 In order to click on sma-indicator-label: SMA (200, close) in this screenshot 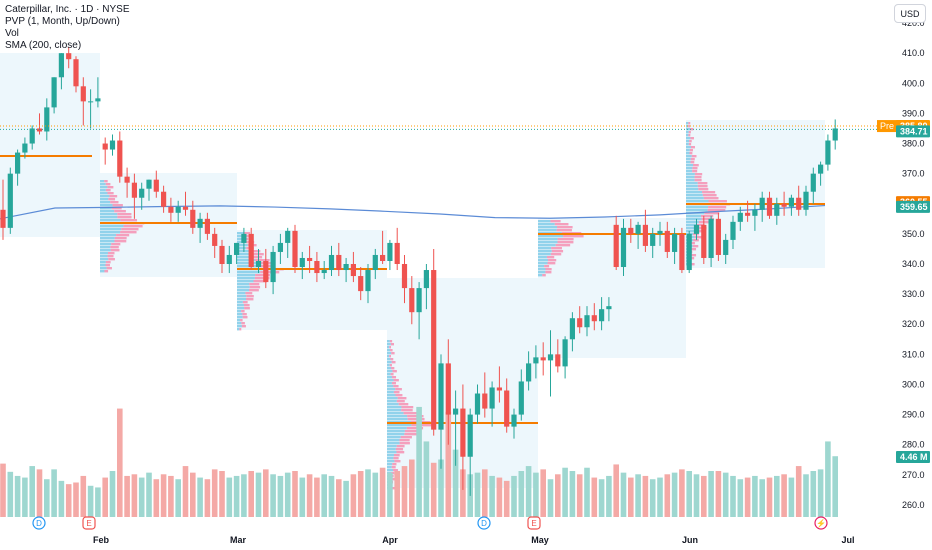, I will do `click(43, 45)`.